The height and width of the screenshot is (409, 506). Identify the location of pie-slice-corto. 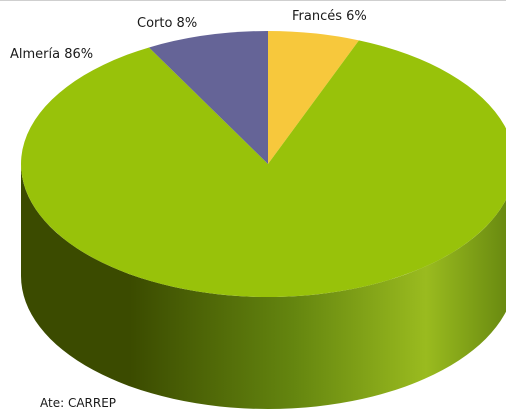
(208, 97).